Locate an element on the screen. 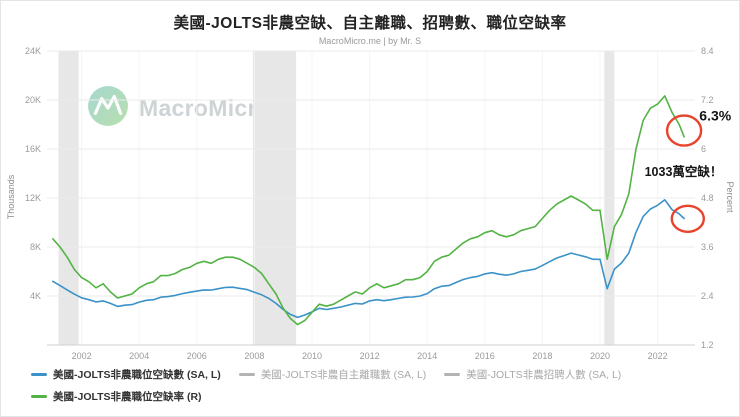  x-tick-label: 2016 is located at coordinates (485, 356).